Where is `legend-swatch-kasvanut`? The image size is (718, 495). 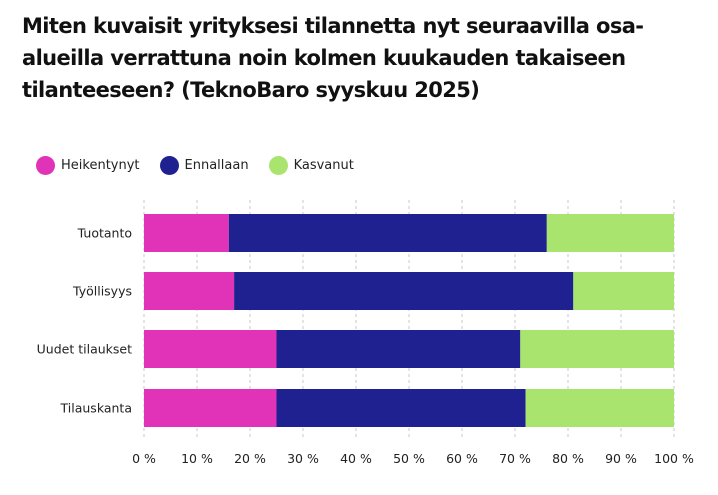
legend-swatch-kasvanut is located at coordinates (278, 165).